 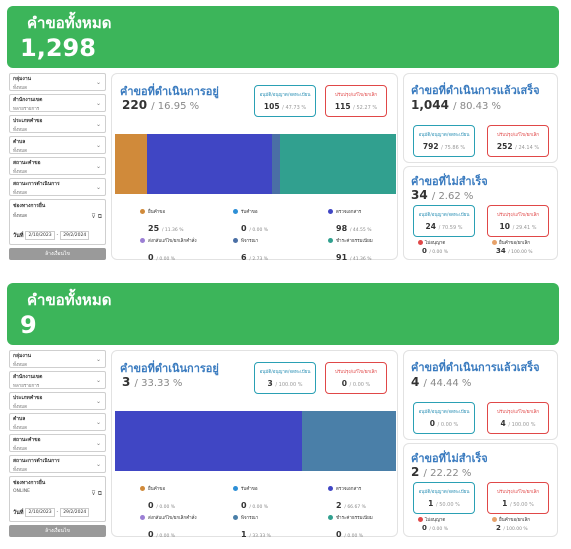 I want to click on status-filter: สถานะคำขอ ทั้งหมด ⌄, so click(x=57, y=443).